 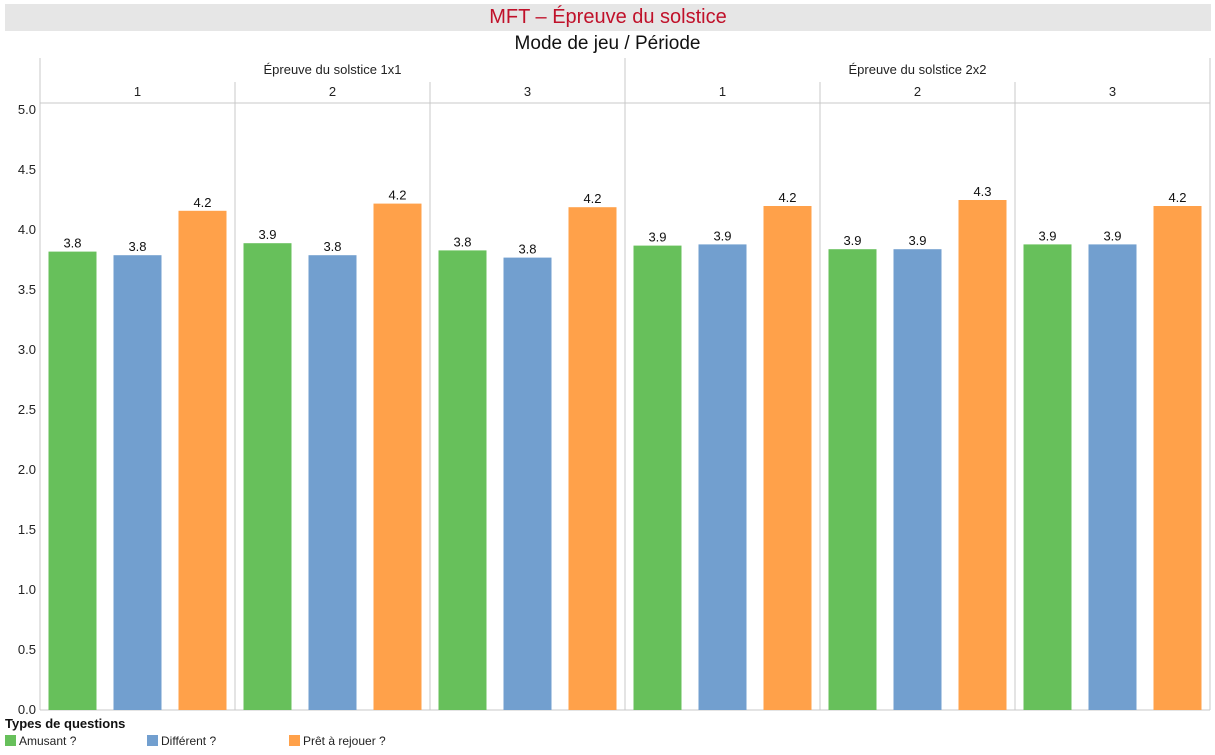 I want to click on legend-label: Amusant ?, so click(x=48, y=741).